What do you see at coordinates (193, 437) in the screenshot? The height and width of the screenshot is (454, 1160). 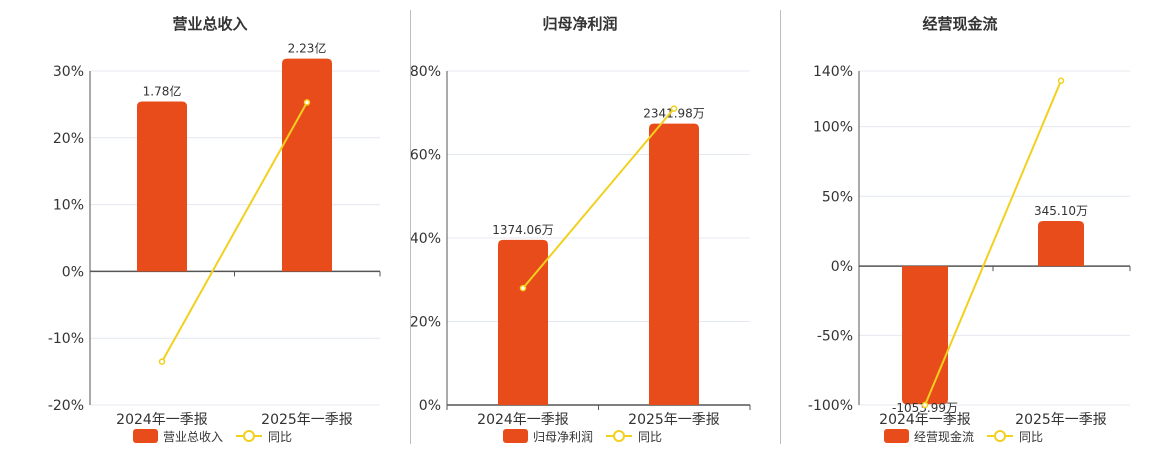 I see `legend-bar-label: 营业总收入` at bounding box center [193, 437].